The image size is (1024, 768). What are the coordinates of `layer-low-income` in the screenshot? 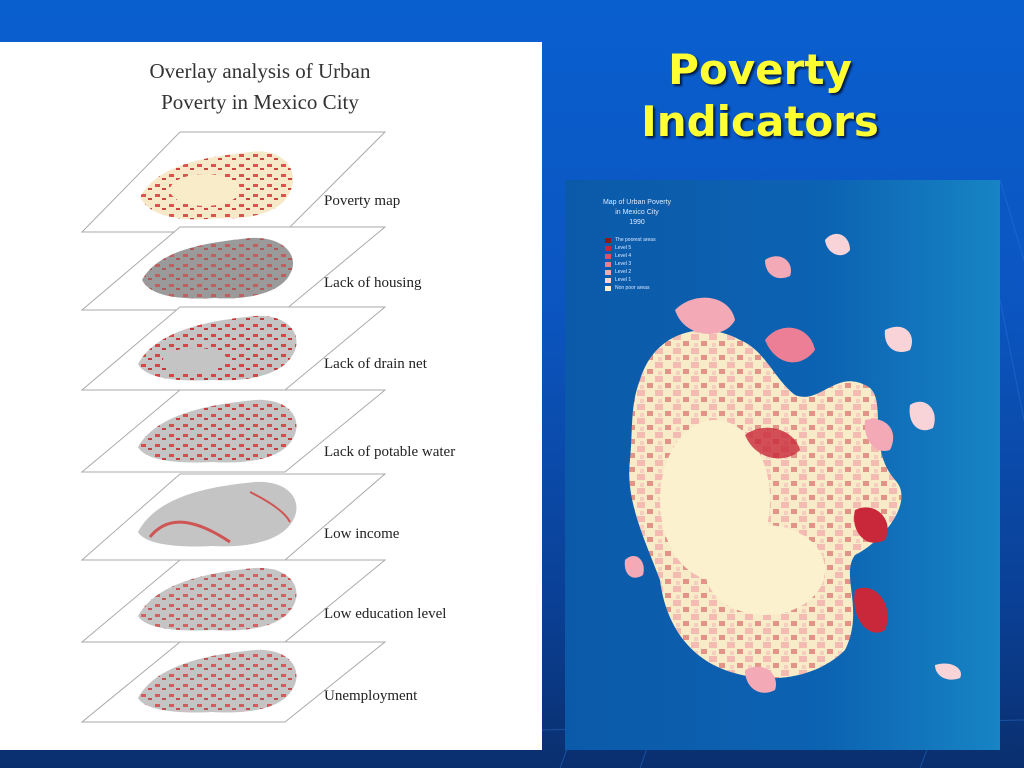 It's located at (233, 517).